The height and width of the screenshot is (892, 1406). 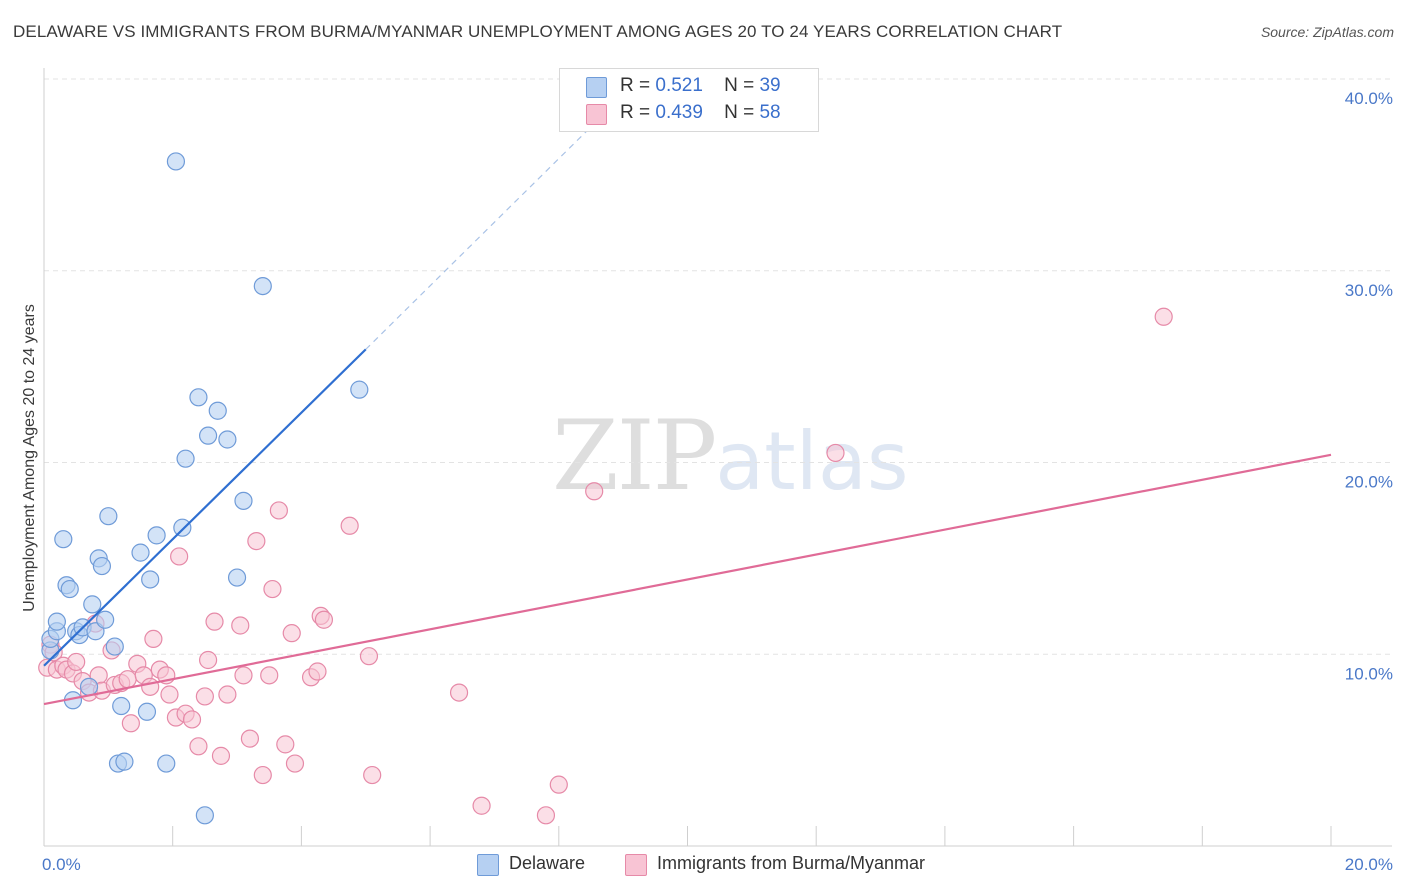 I want to click on x-tick-labels: 0.0% 20.0%, so click(x=717, y=864).